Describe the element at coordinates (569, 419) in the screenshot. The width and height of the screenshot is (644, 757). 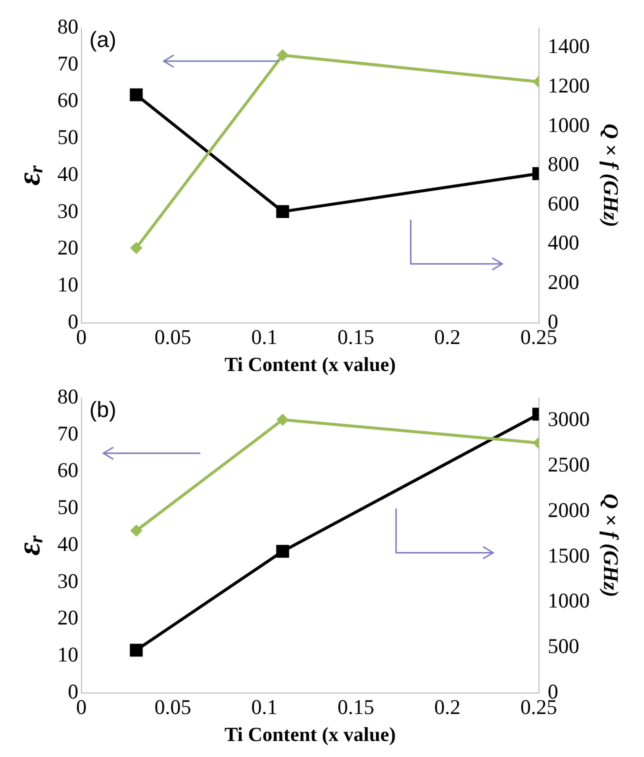
I see `y2-tick-label: 3000` at that location.